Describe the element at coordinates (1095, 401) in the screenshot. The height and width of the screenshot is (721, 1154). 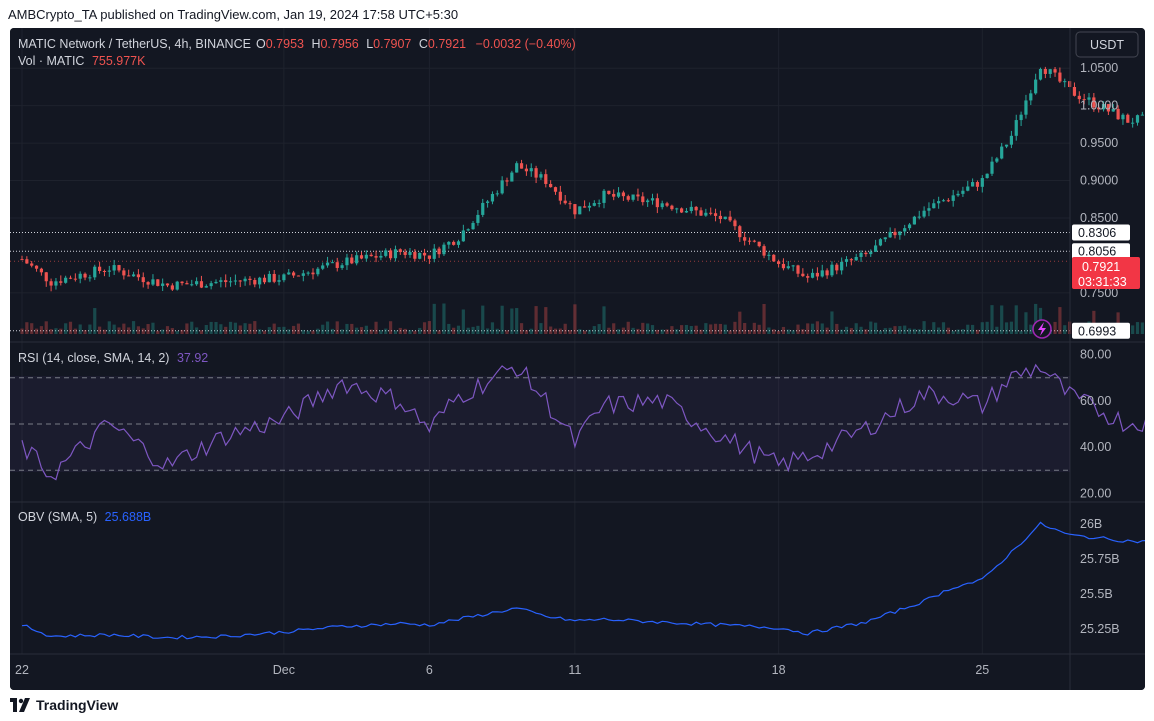
I see `rsi-tick-label: 60.00` at that location.